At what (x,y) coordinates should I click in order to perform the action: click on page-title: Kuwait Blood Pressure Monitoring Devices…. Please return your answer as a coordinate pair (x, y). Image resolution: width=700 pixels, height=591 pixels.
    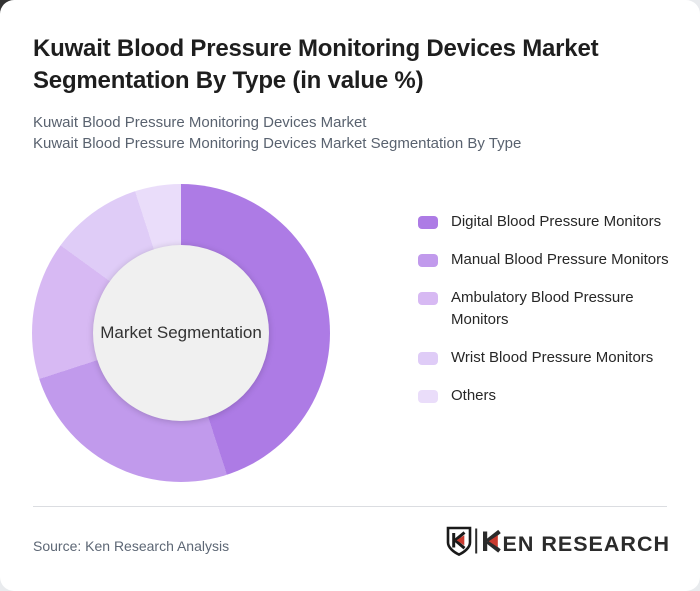
    Looking at the image, I should click on (316, 64).